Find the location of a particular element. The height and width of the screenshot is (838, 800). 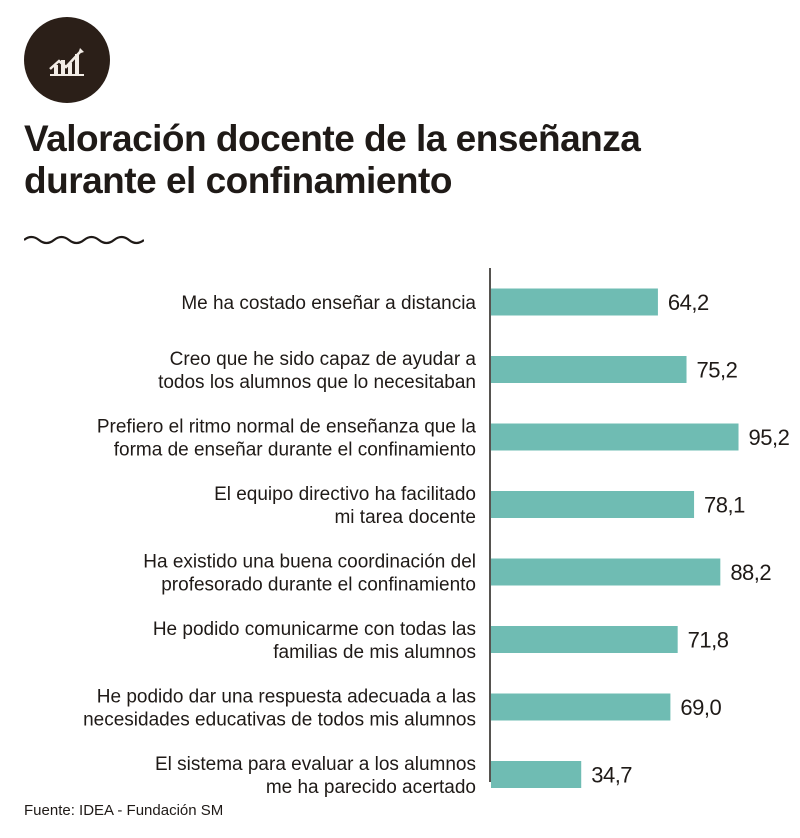

category-label-5-line-1: Ha existido una buena coordinación del is located at coordinates (309, 562).